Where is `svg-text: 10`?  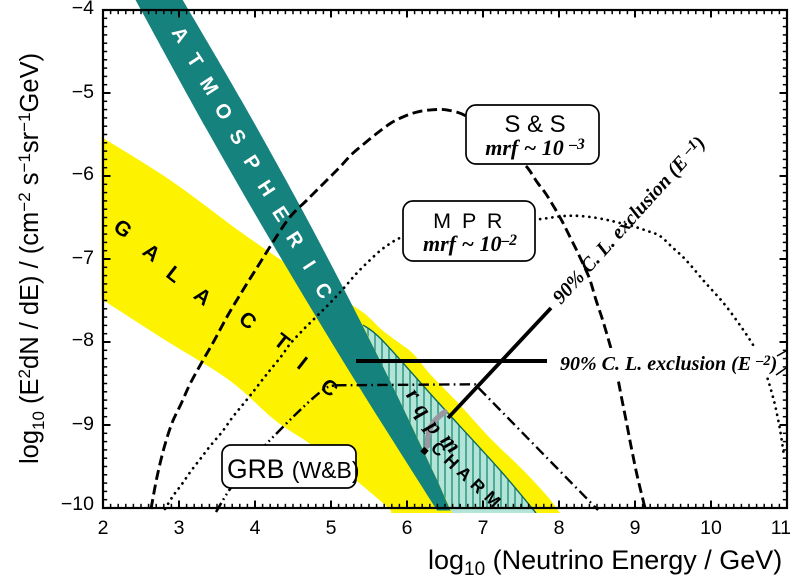 svg-text: 10 is located at coordinates (711, 528).